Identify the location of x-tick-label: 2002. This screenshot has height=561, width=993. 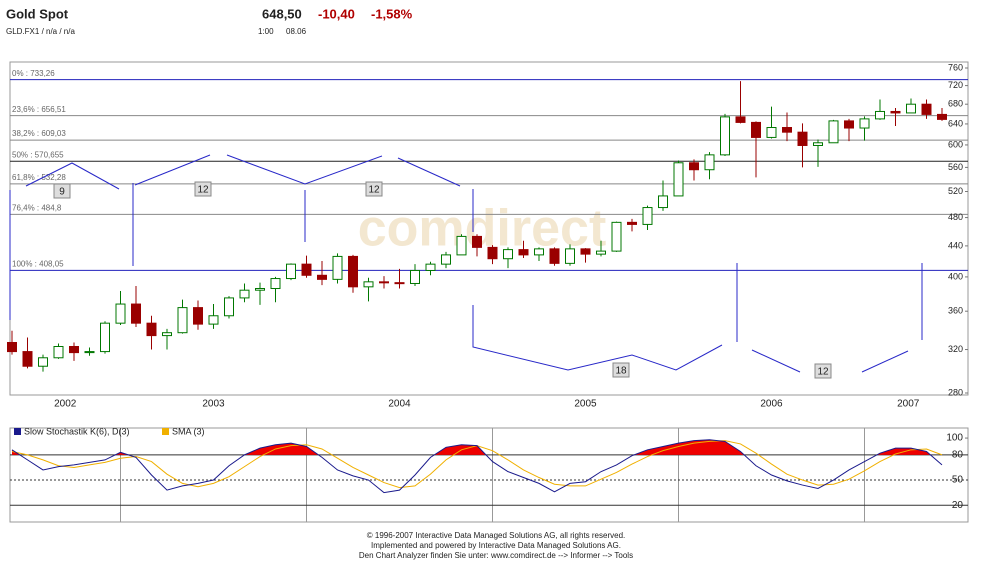
(65, 404).